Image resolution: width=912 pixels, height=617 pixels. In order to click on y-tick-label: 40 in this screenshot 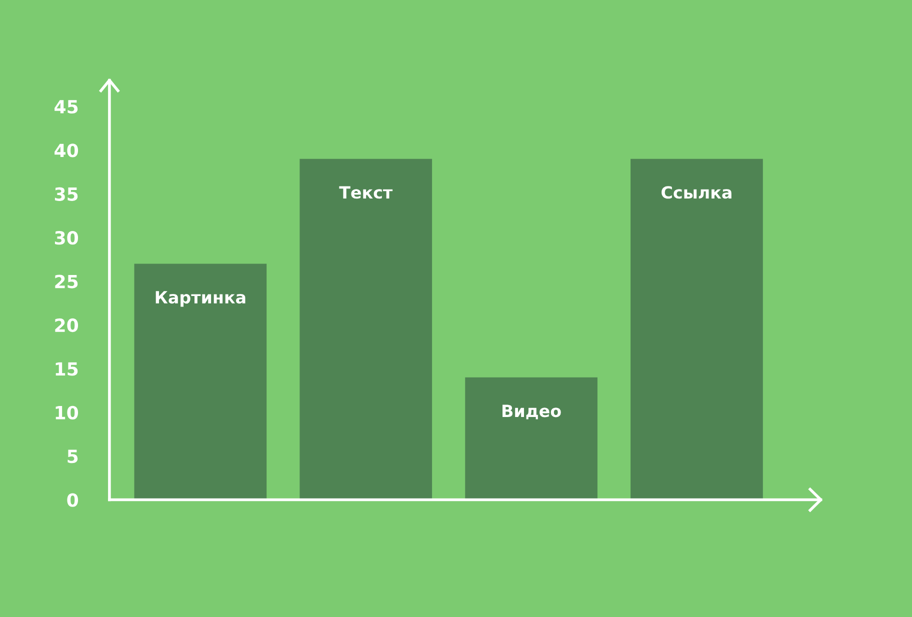, I will do `click(66, 151)`.